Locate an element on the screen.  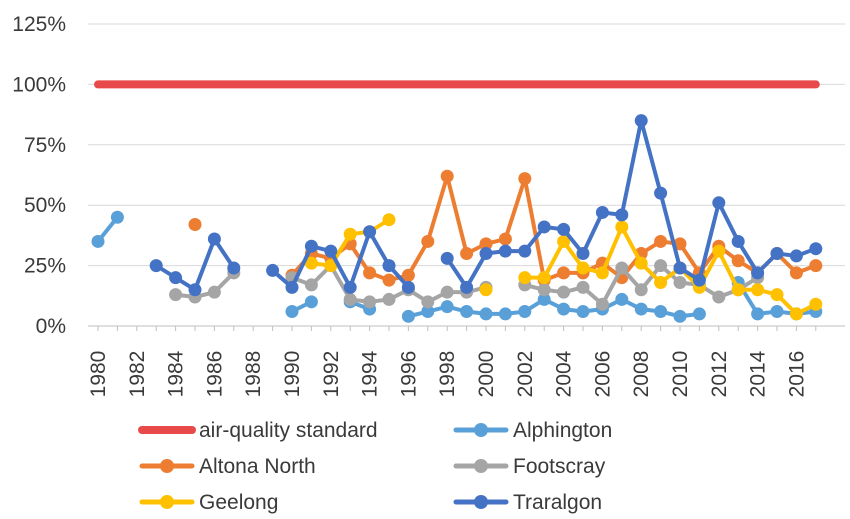
x-tick-label: 2002 is located at coordinates (525, 374).